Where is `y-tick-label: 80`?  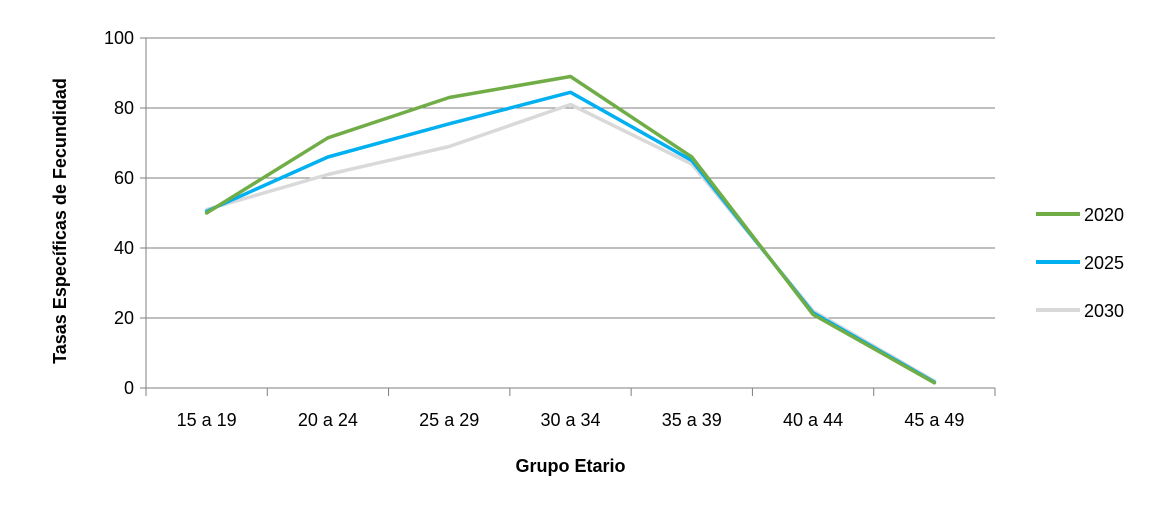 y-tick-label: 80 is located at coordinates (124, 108).